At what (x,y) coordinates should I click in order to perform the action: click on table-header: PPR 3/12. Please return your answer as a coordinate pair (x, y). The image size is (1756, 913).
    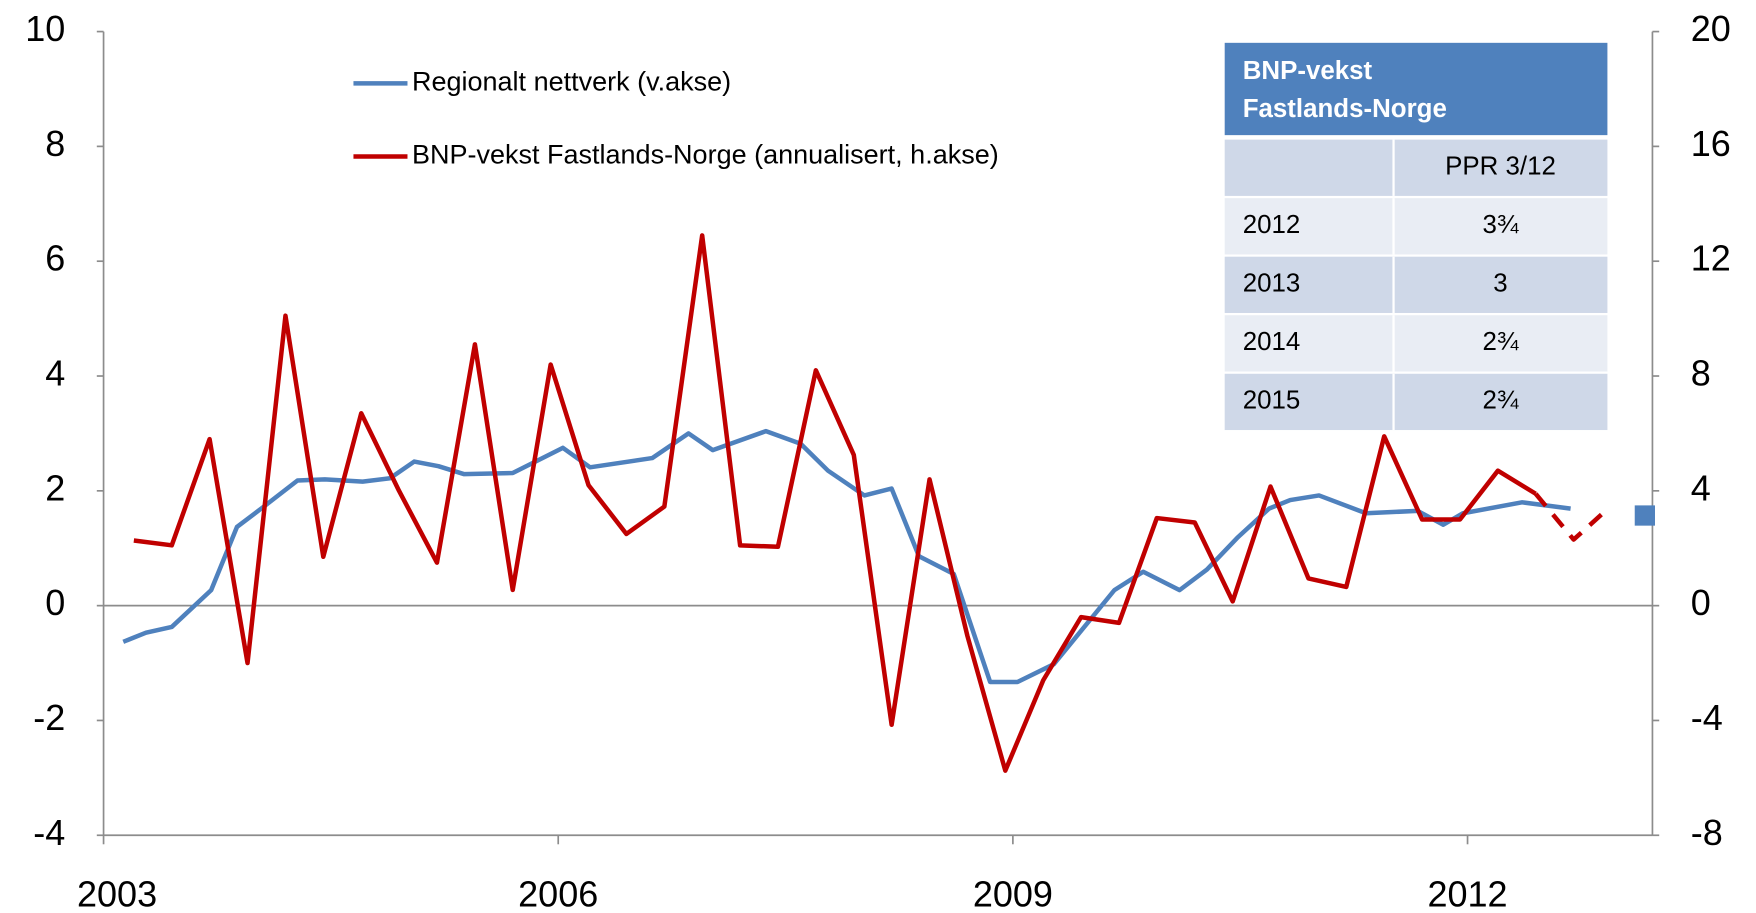
    Looking at the image, I should click on (1500, 167).